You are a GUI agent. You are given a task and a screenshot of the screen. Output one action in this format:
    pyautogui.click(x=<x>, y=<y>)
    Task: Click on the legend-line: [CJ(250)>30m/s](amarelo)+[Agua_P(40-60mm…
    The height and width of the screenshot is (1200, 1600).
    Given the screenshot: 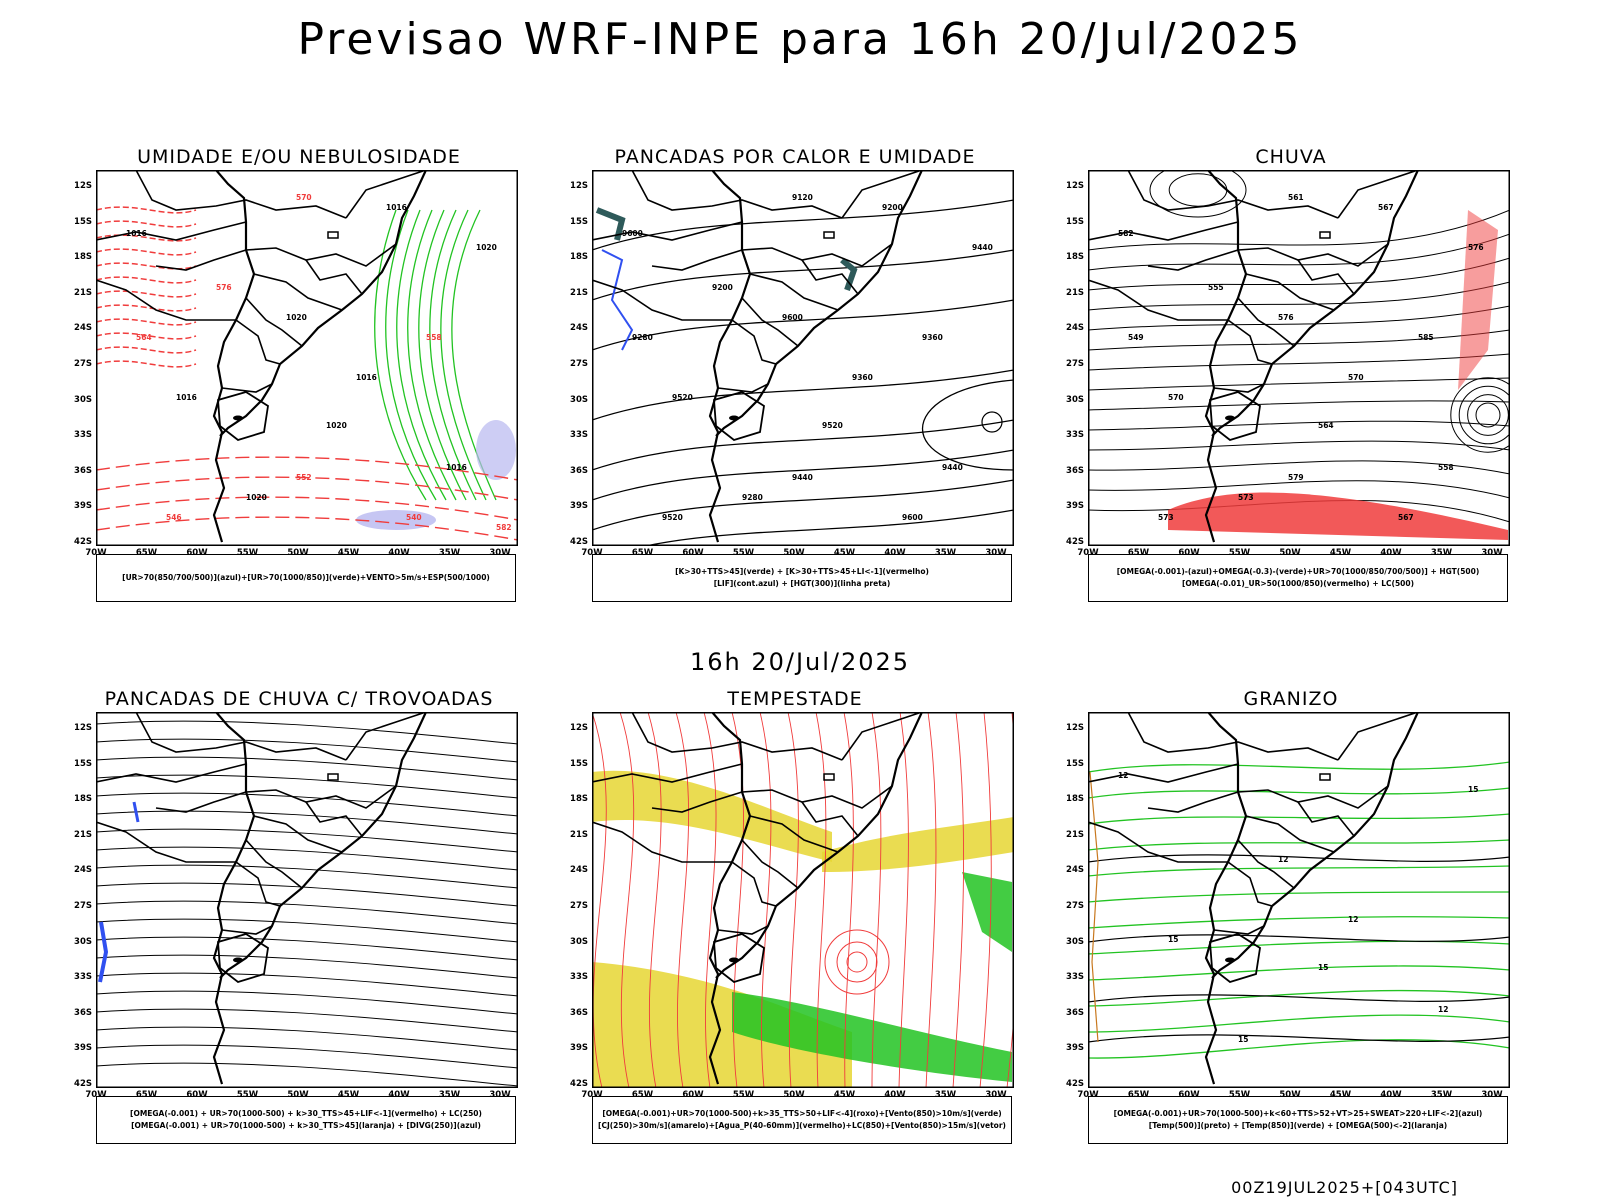 What is the action you would take?
    pyautogui.click(x=802, y=1125)
    